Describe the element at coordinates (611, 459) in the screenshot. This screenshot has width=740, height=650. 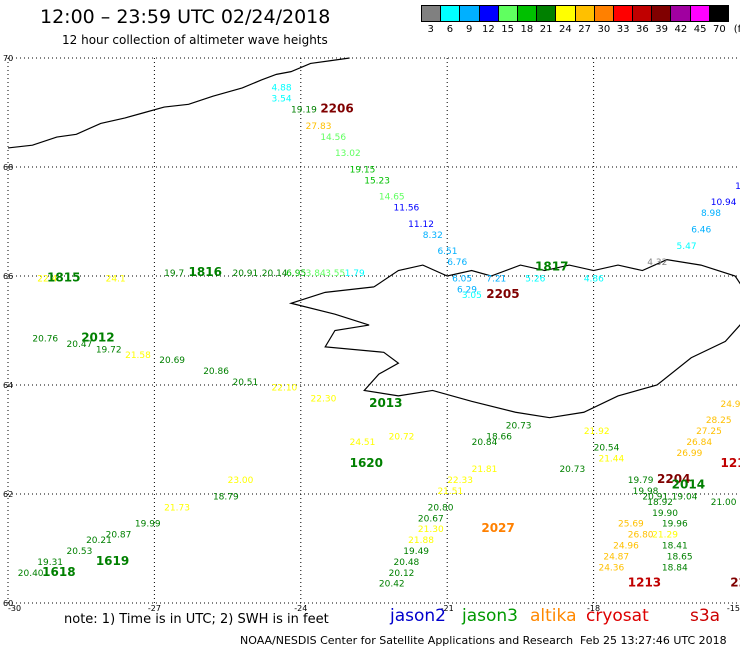
I see `wave-height-label: 21.44` at that location.